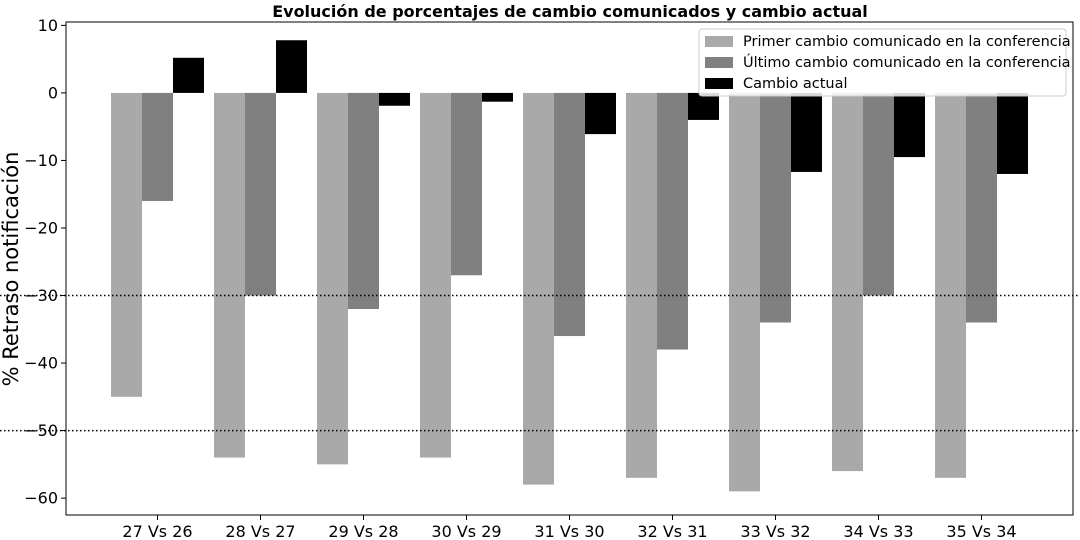 This screenshot has width=1080, height=540. What do you see at coordinates (466, 531) in the screenshot?
I see `x-tick-label: 30 Vs 29` at bounding box center [466, 531].